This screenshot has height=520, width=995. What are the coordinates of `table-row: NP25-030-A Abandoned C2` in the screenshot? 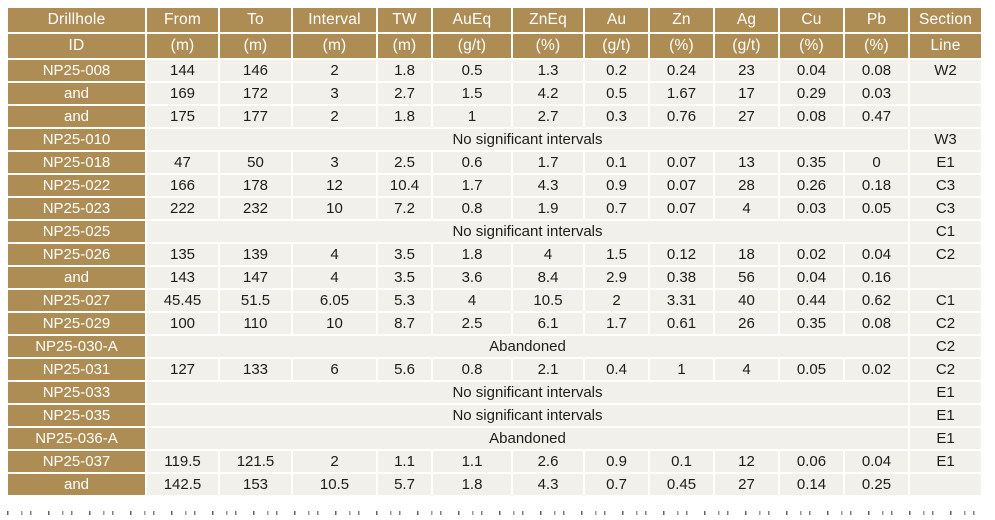 It's located at (494, 346).